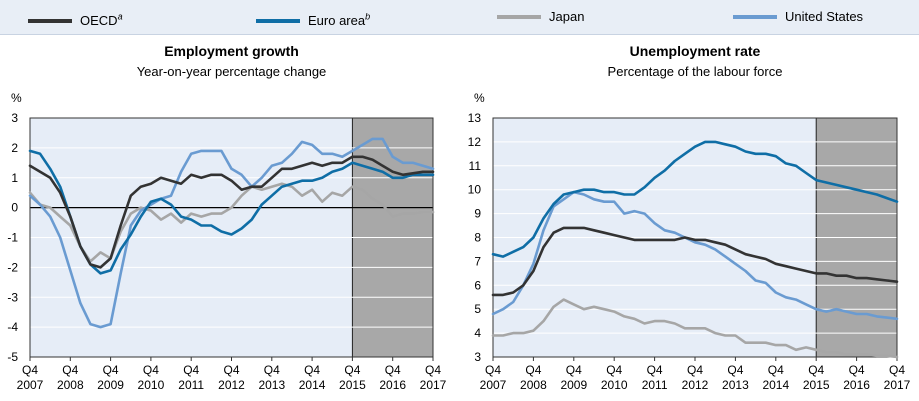 The width and height of the screenshot is (919, 401). What do you see at coordinates (30, 385) in the screenshot?
I see `employment-growth-x-tick-year: 2007` at bounding box center [30, 385].